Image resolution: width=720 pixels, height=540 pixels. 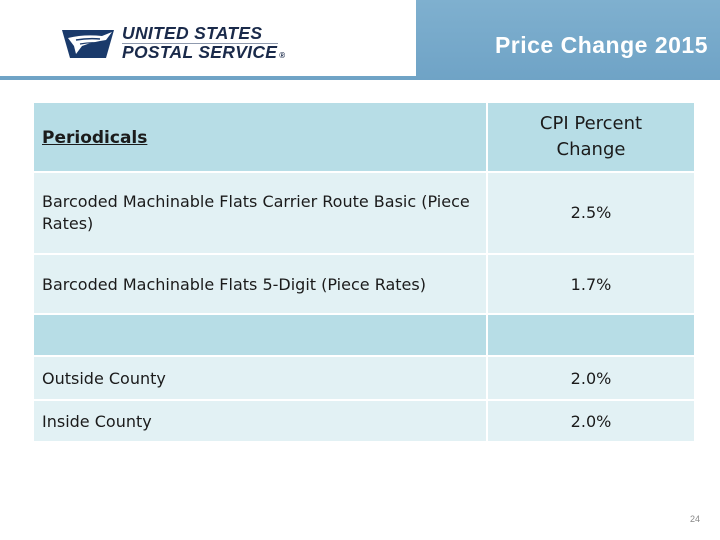 I want to click on header-metric: CPI Percent Change, so click(x=591, y=138).